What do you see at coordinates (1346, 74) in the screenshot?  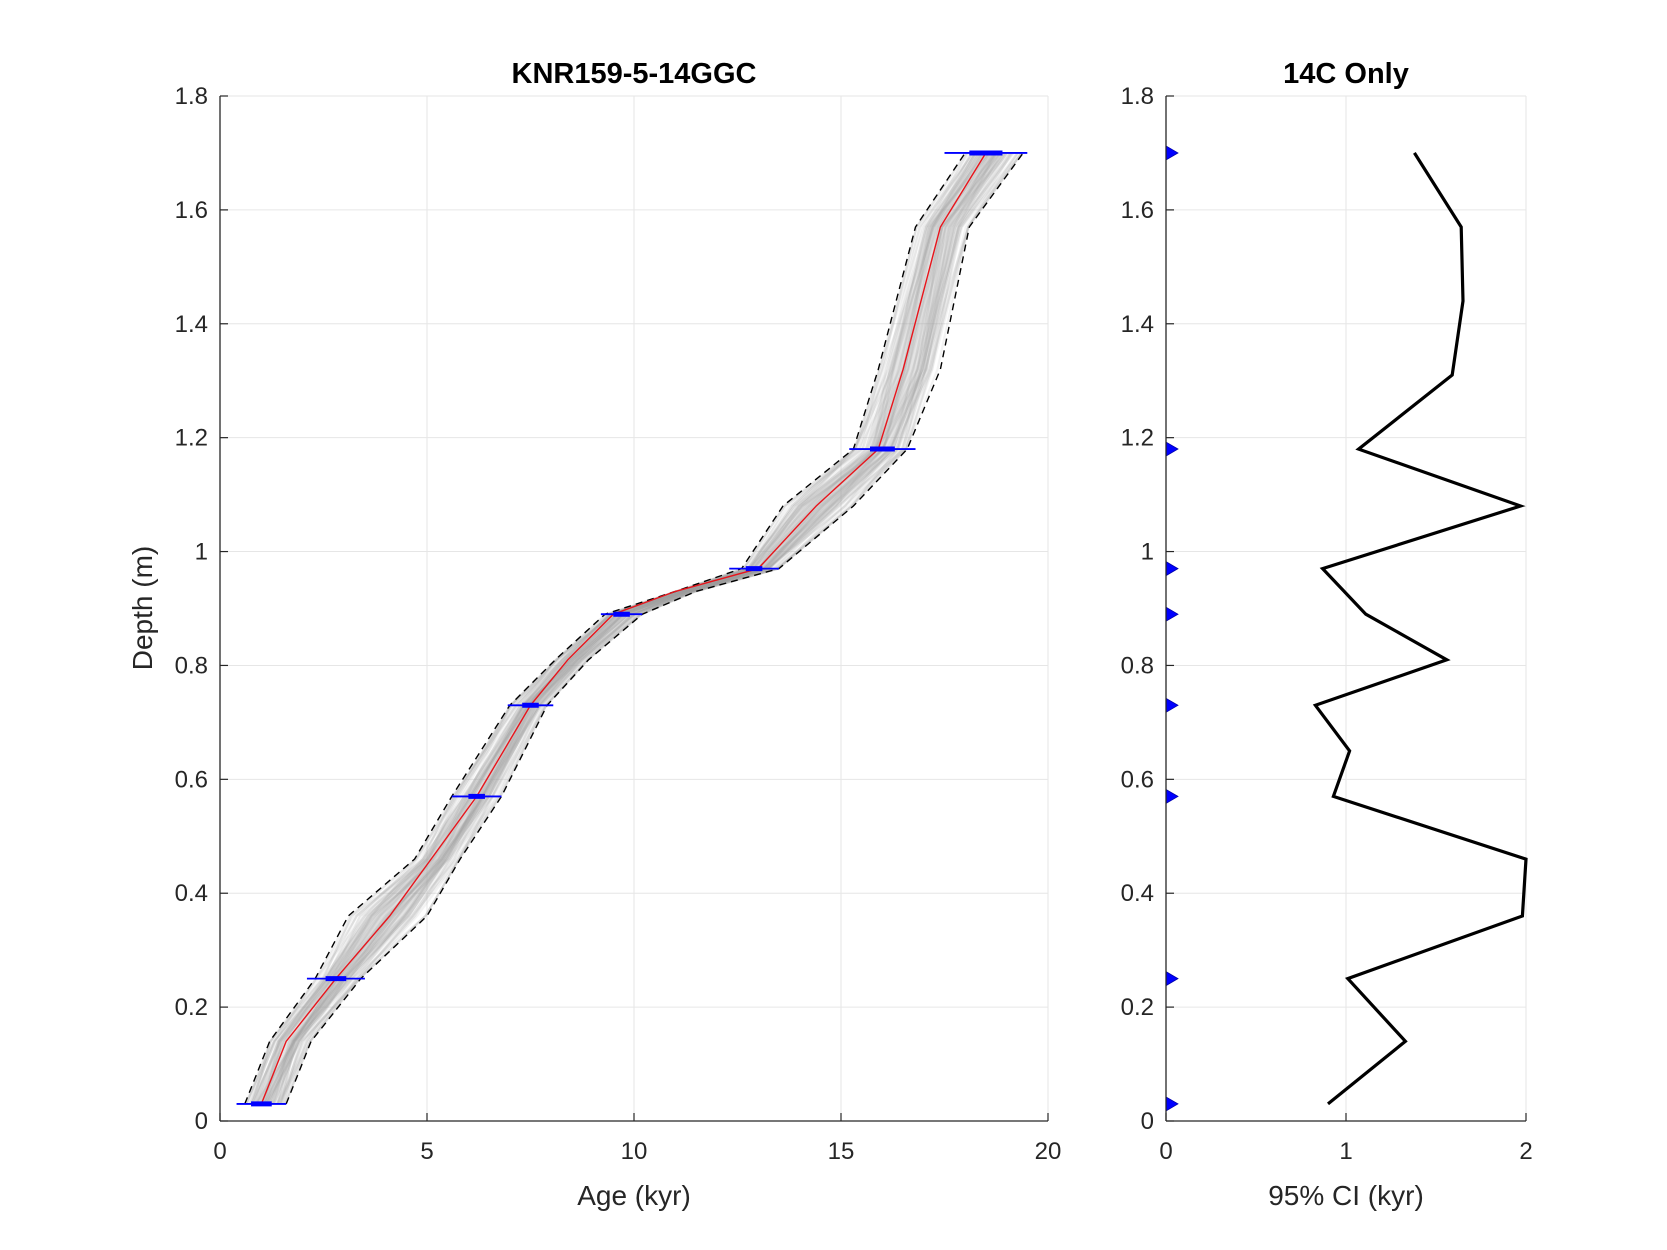 I see `ci-title: 14C Only` at bounding box center [1346, 74].